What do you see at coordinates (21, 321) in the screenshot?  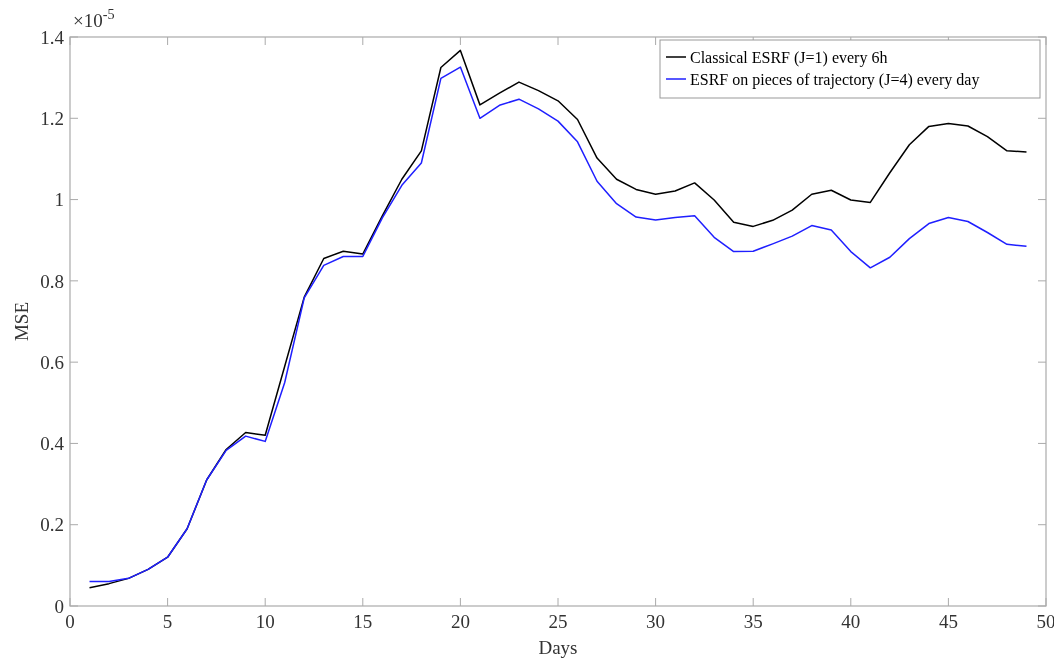 I see `y-axis-title: MSE` at bounding box center [21, 321].